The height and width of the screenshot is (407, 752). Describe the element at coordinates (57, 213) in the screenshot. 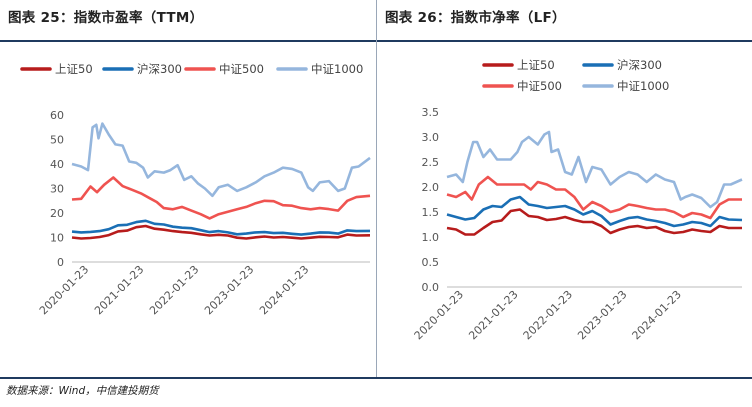

I see `y-tick-label: 20` at that location.